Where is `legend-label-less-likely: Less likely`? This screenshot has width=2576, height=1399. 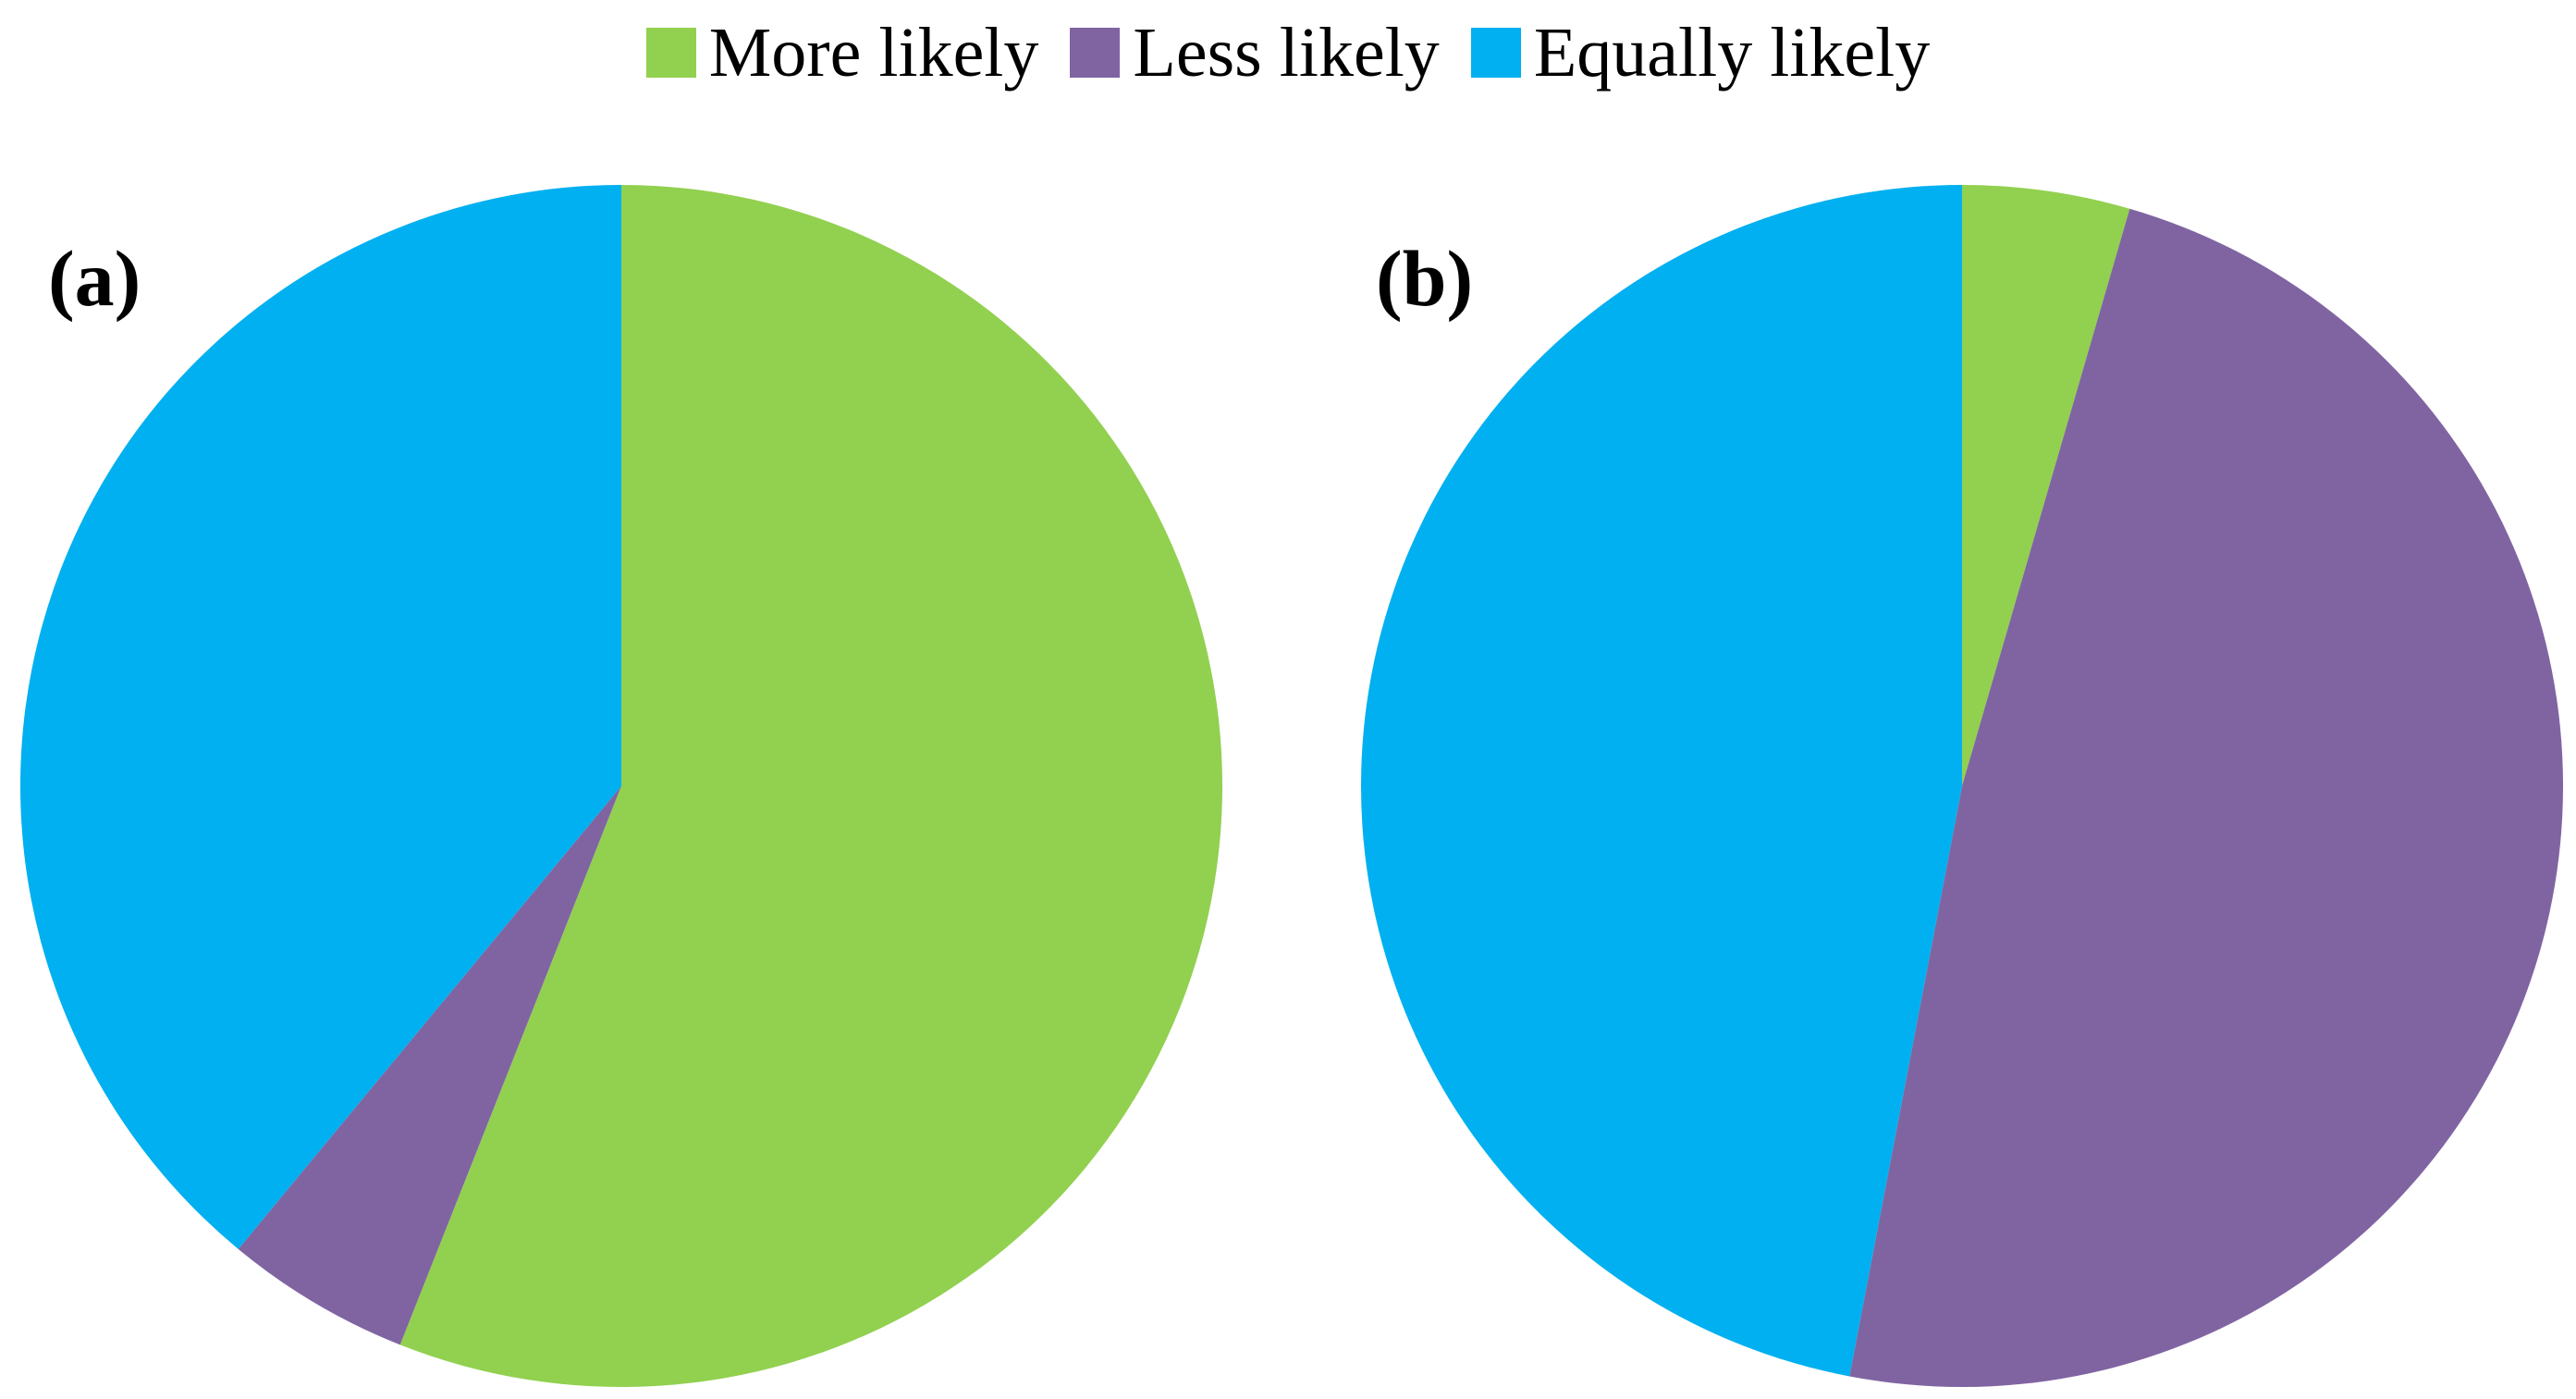 legend-label-less-likely: Less likely is located at coordinates (1287, 52).